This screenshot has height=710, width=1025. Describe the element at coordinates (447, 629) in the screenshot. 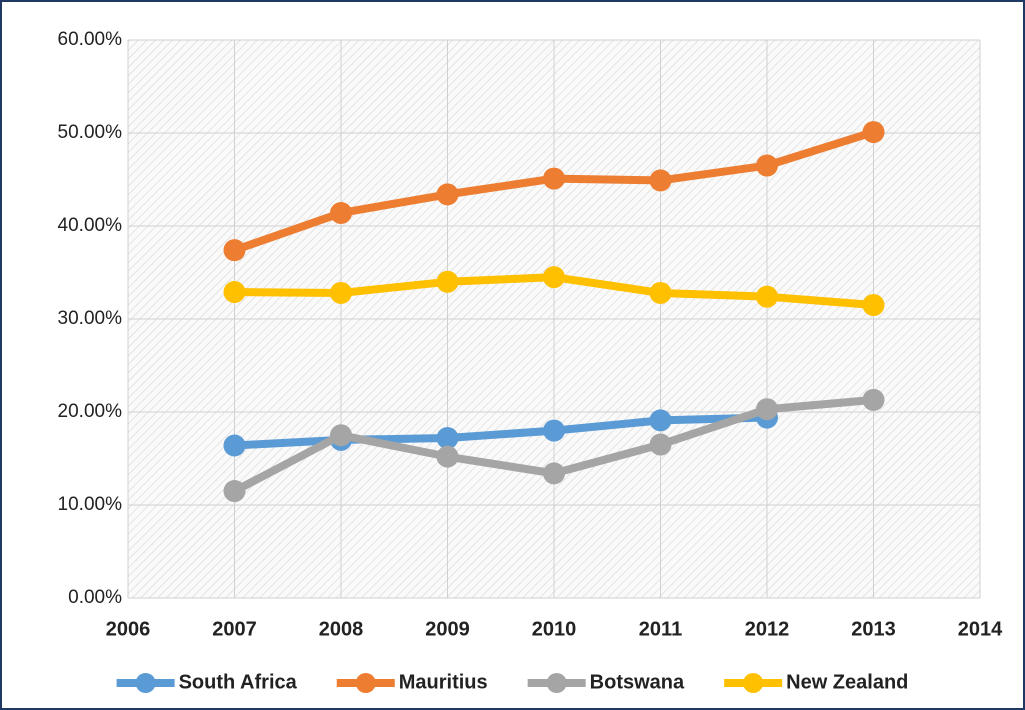

I see `x-tick-label: 2009` at that location.